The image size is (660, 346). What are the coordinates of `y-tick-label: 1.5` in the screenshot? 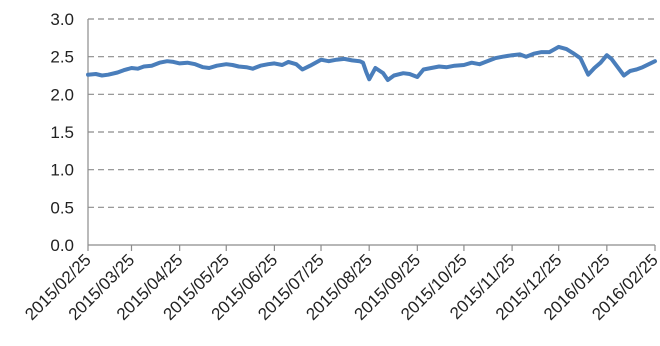 It's located at (62, 132).